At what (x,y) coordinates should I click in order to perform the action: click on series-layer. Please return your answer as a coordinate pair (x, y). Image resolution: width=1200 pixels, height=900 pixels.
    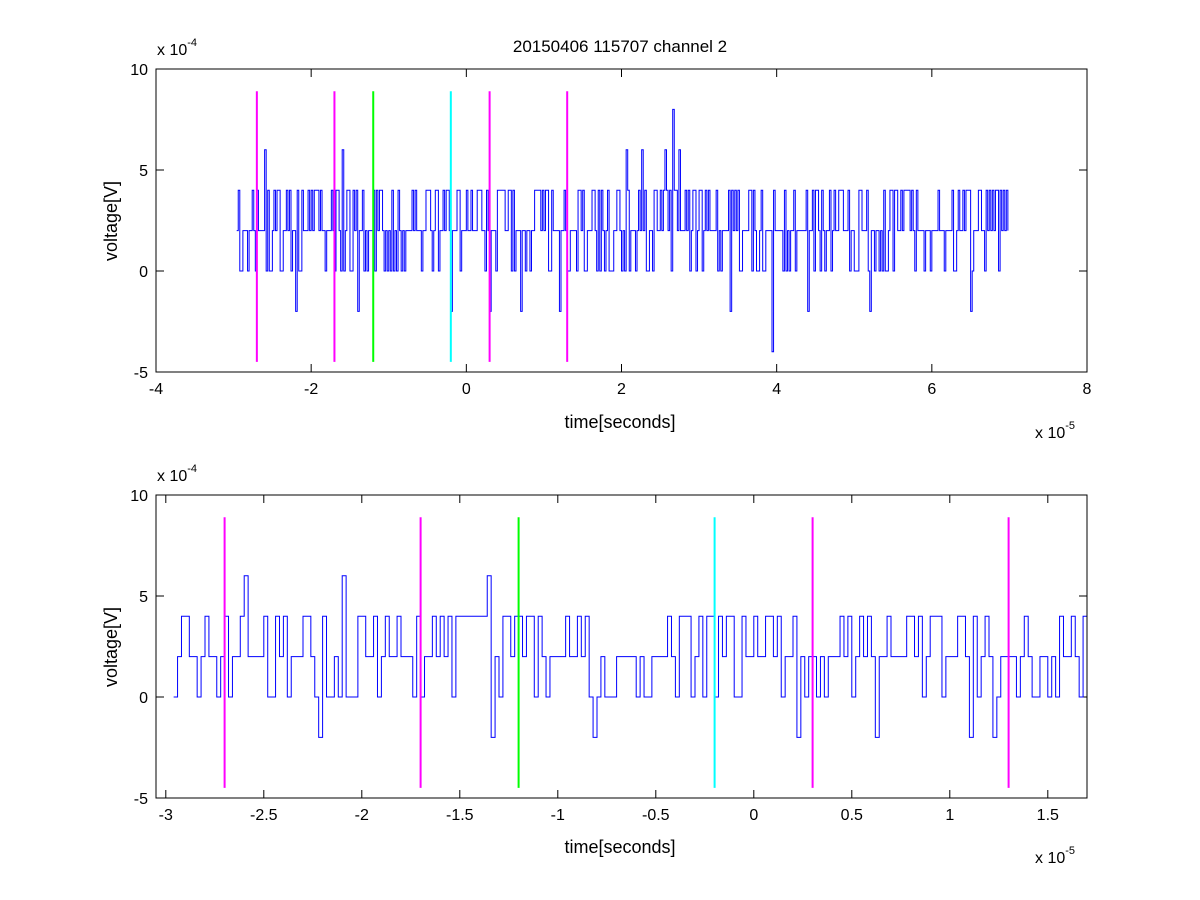
    Looking at the image, I should click on (630, 656).